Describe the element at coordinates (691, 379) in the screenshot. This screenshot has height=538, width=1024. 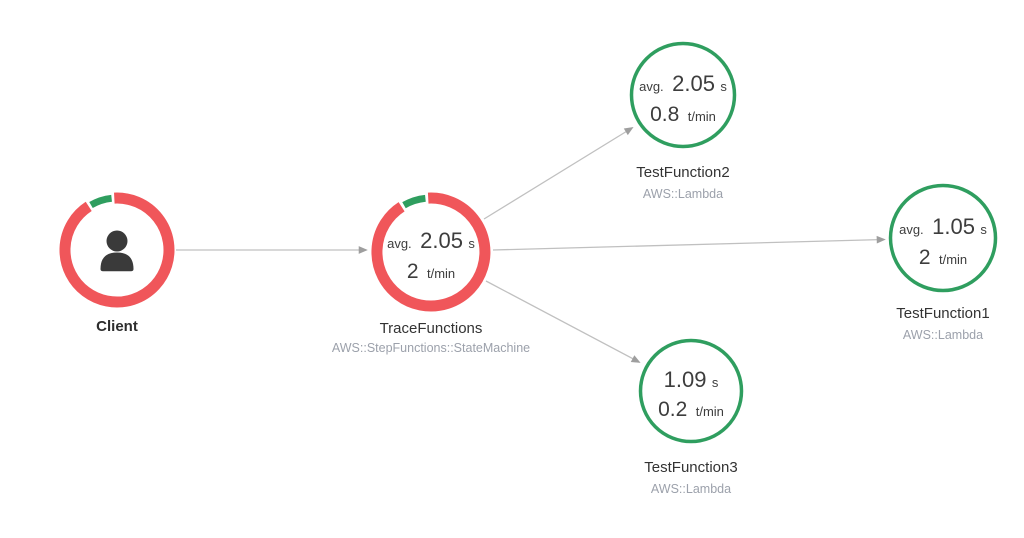
I see `node-latency-metric: 1.09 s` at that location.